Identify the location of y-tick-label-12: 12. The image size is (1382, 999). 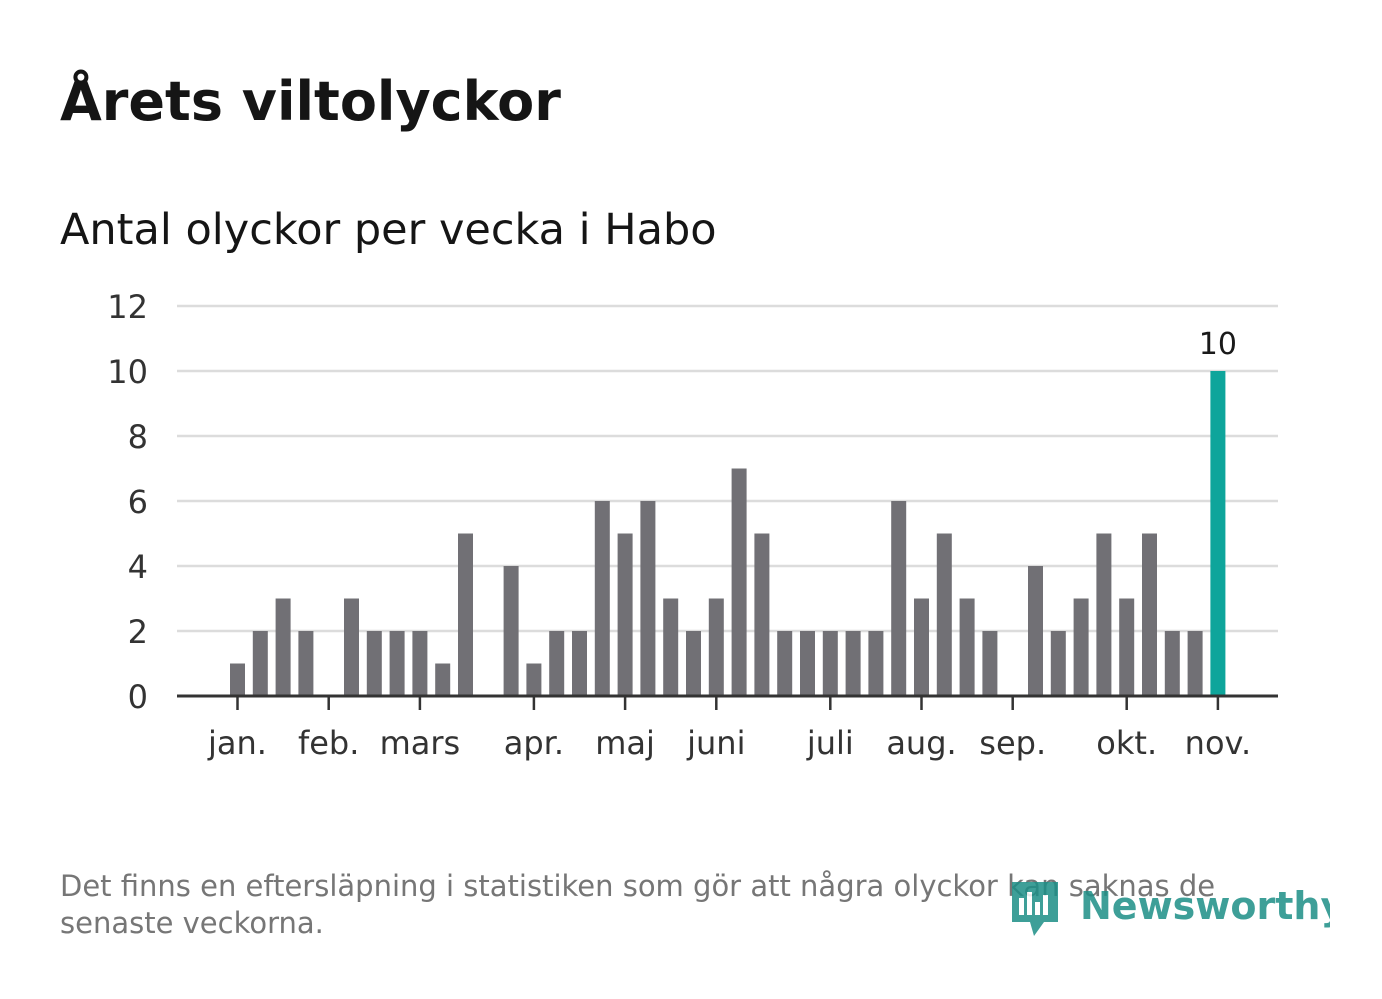
(127, 307).